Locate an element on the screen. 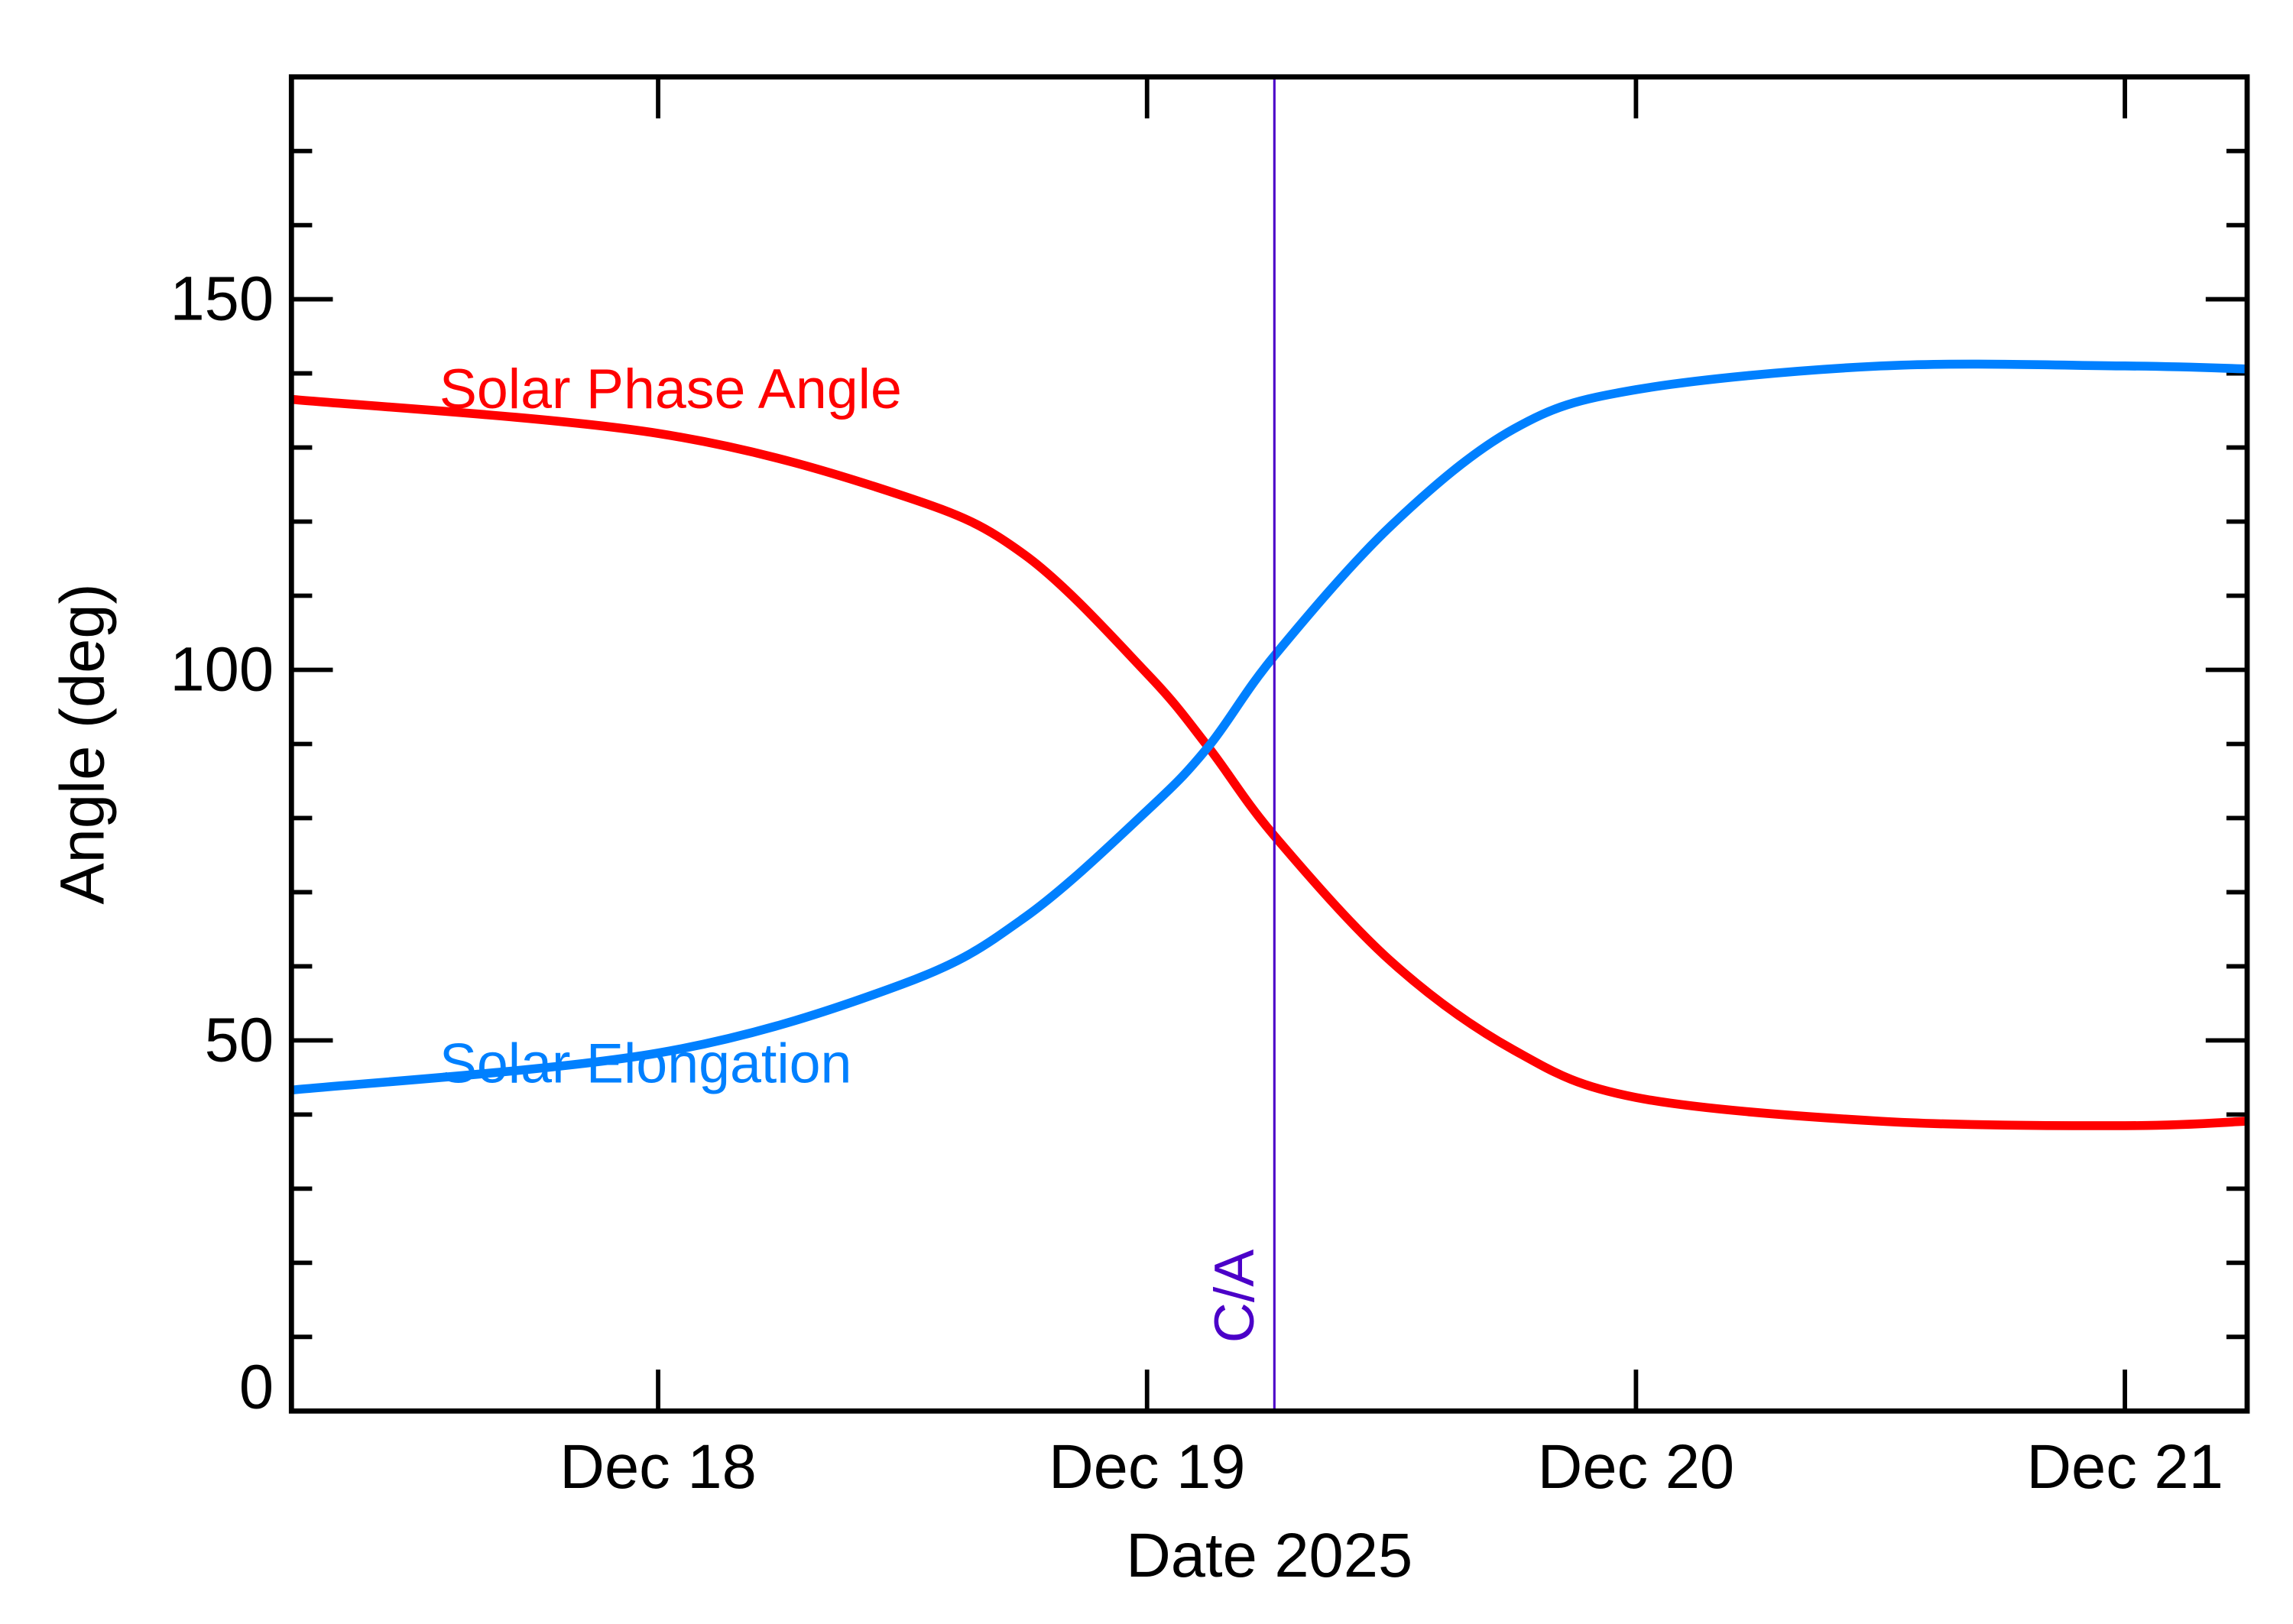  closest-approach-label: C/A is located at coordinates (1234, 1297).